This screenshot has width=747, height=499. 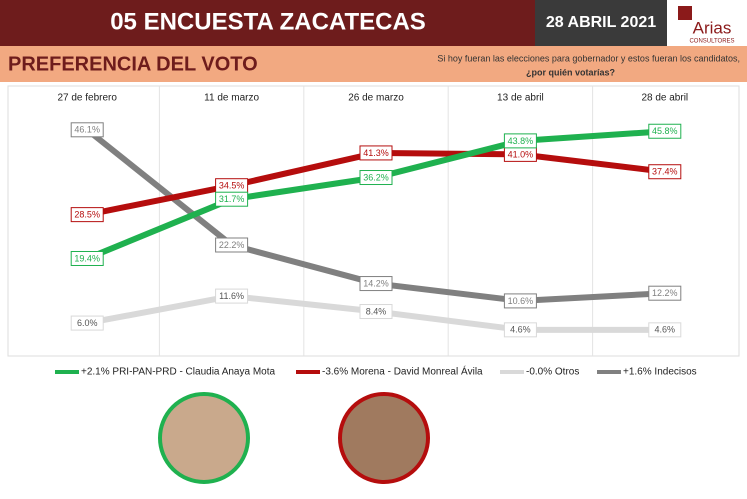 I want to click on header-bar, so click(x=267, y=23).